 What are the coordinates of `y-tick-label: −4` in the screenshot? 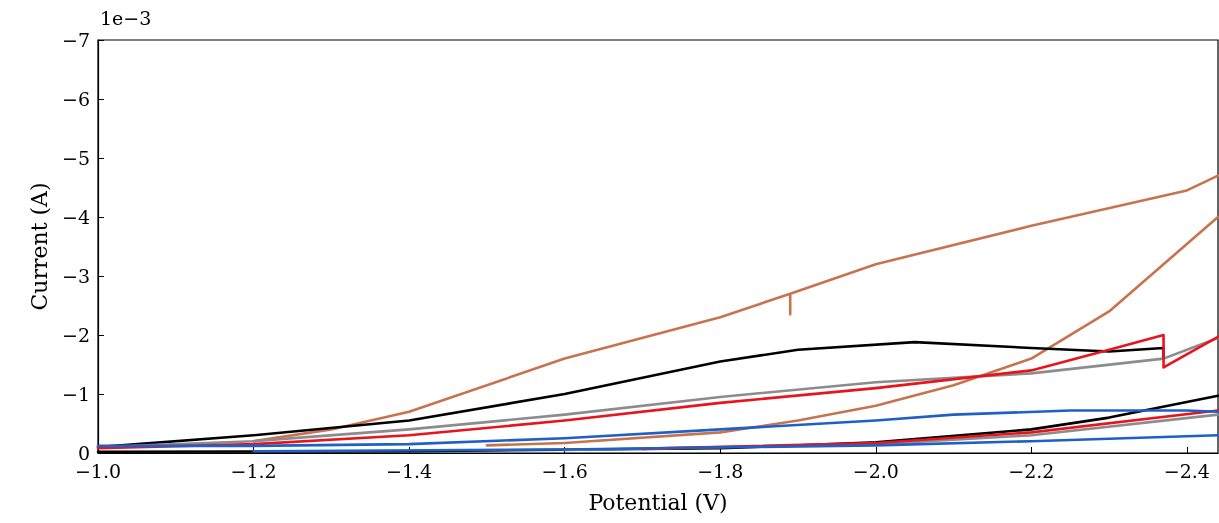 It's located at (75, 217).